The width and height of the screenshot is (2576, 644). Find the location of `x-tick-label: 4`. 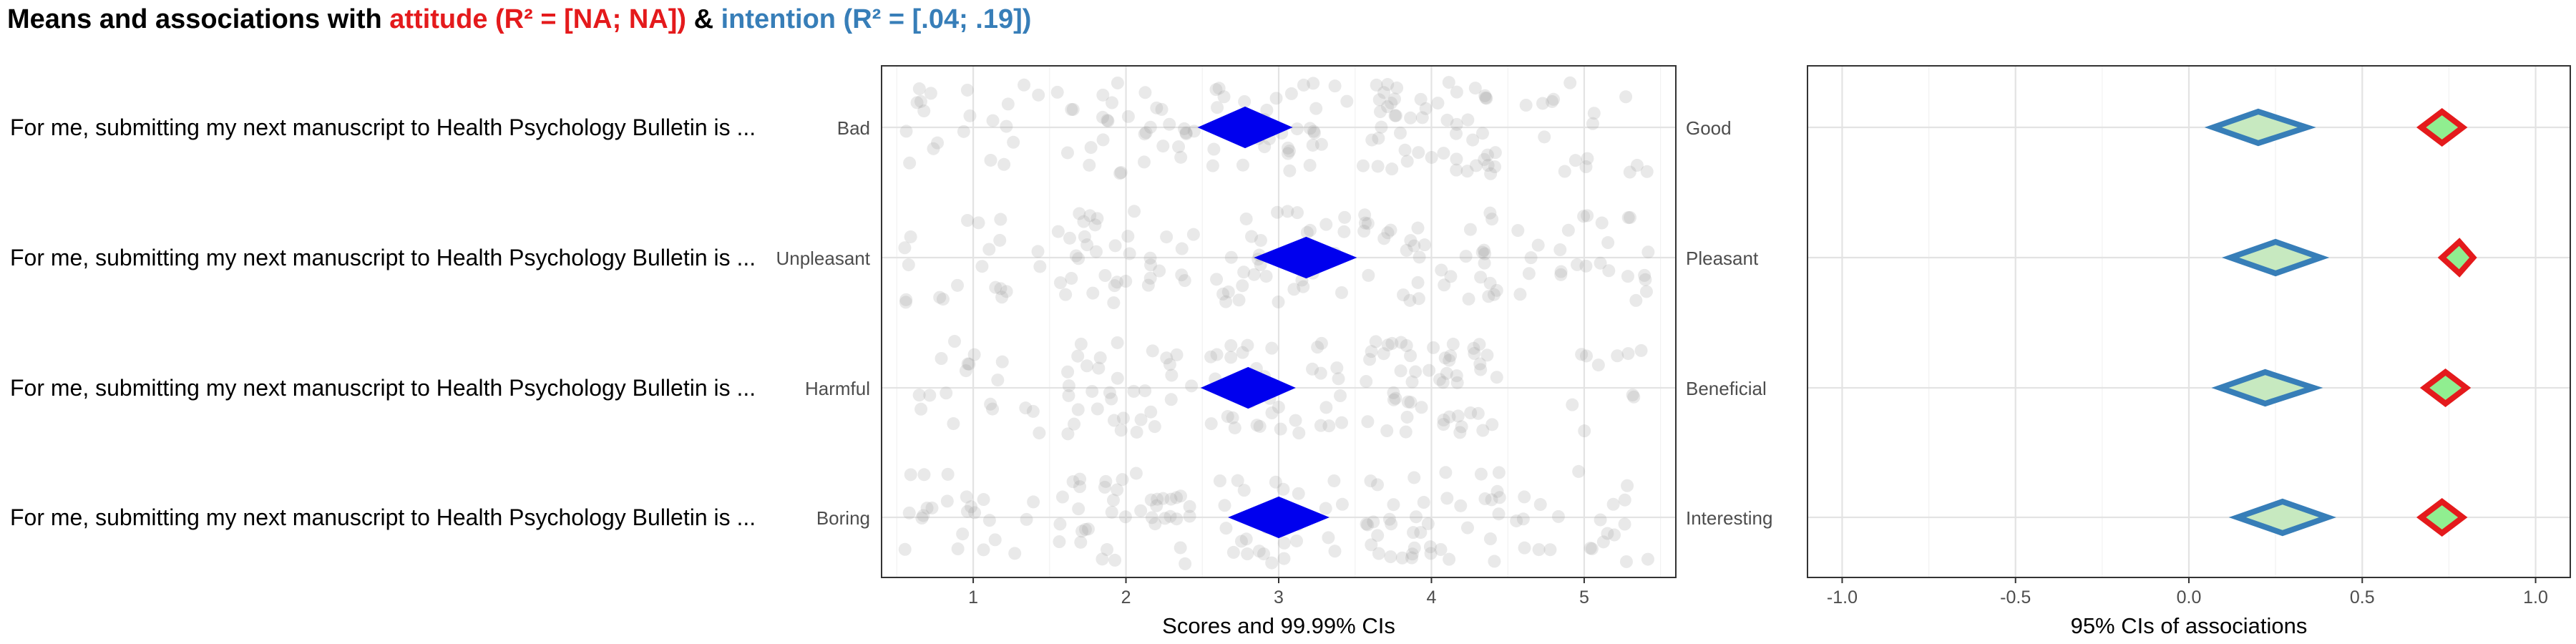

x-tick-label: 4 is located at coordinates (1432, 597).